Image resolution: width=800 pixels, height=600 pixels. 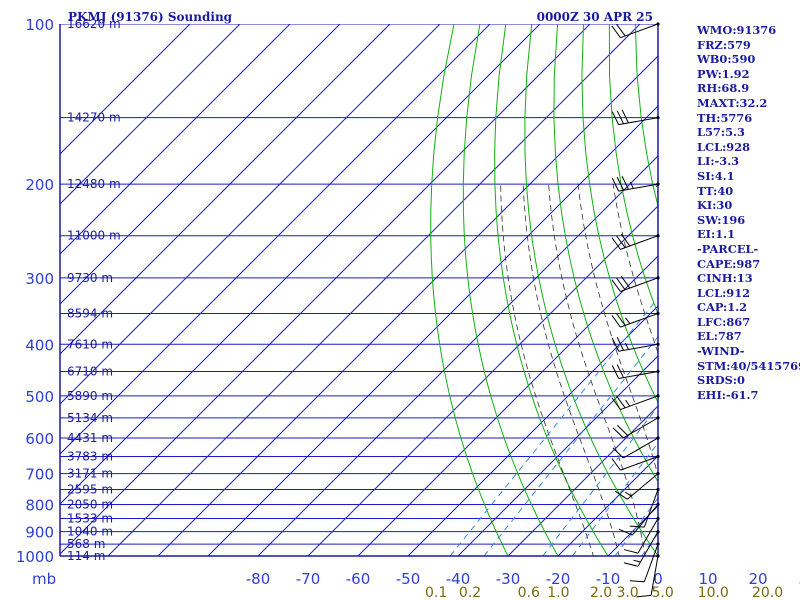 What do you see at coordinates (658, 579) in the screenshot?
I see `temperature-tick-label: 0` at bounding box center [658, 579].